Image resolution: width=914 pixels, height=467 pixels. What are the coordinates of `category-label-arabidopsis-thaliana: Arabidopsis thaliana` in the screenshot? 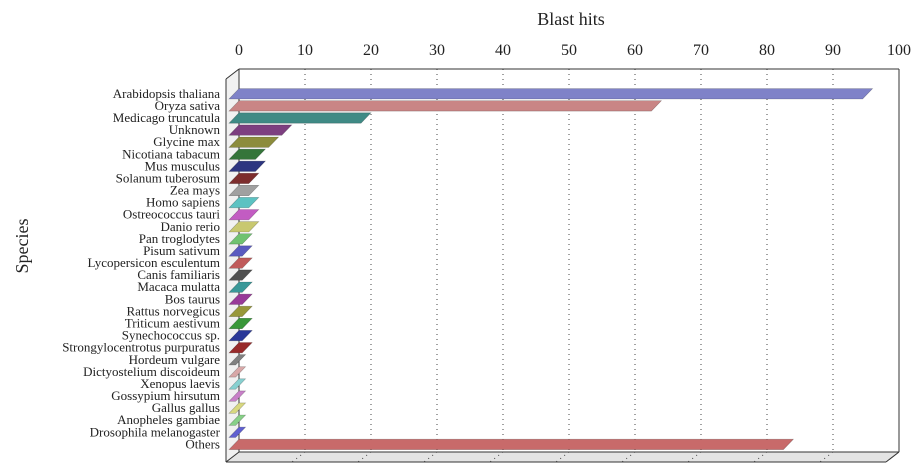 It's located at (166, 93).